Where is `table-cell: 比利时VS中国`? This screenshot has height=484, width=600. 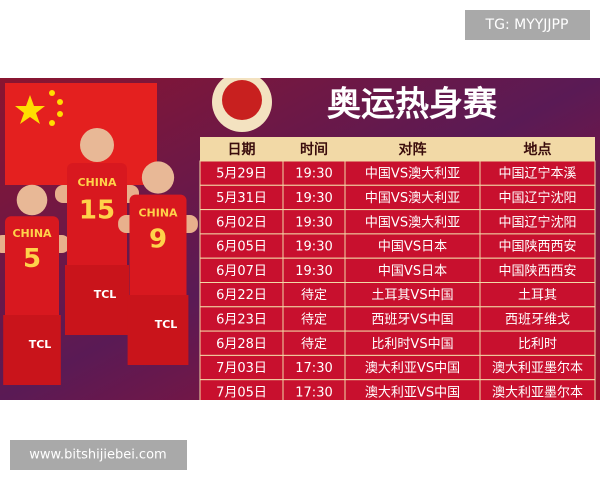 table-cell: 比利时VS中国 is located at coordinates (412, 344).